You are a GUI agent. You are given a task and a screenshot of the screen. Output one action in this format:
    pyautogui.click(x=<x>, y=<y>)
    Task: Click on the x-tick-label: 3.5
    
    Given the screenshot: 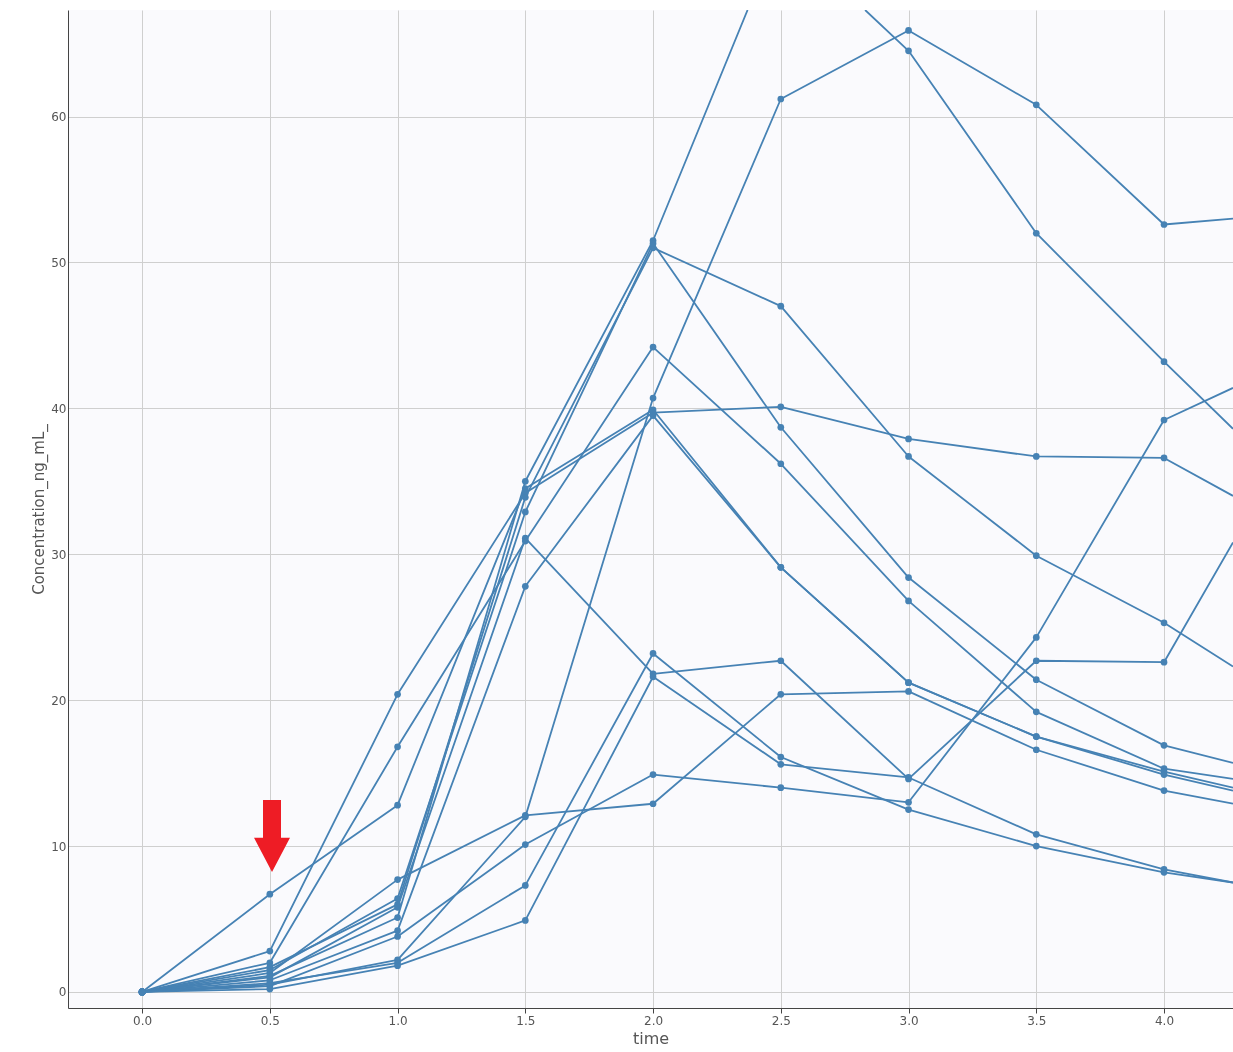 What is the action you would take?
    pyautogui.click(x=1037, y=1020)
    